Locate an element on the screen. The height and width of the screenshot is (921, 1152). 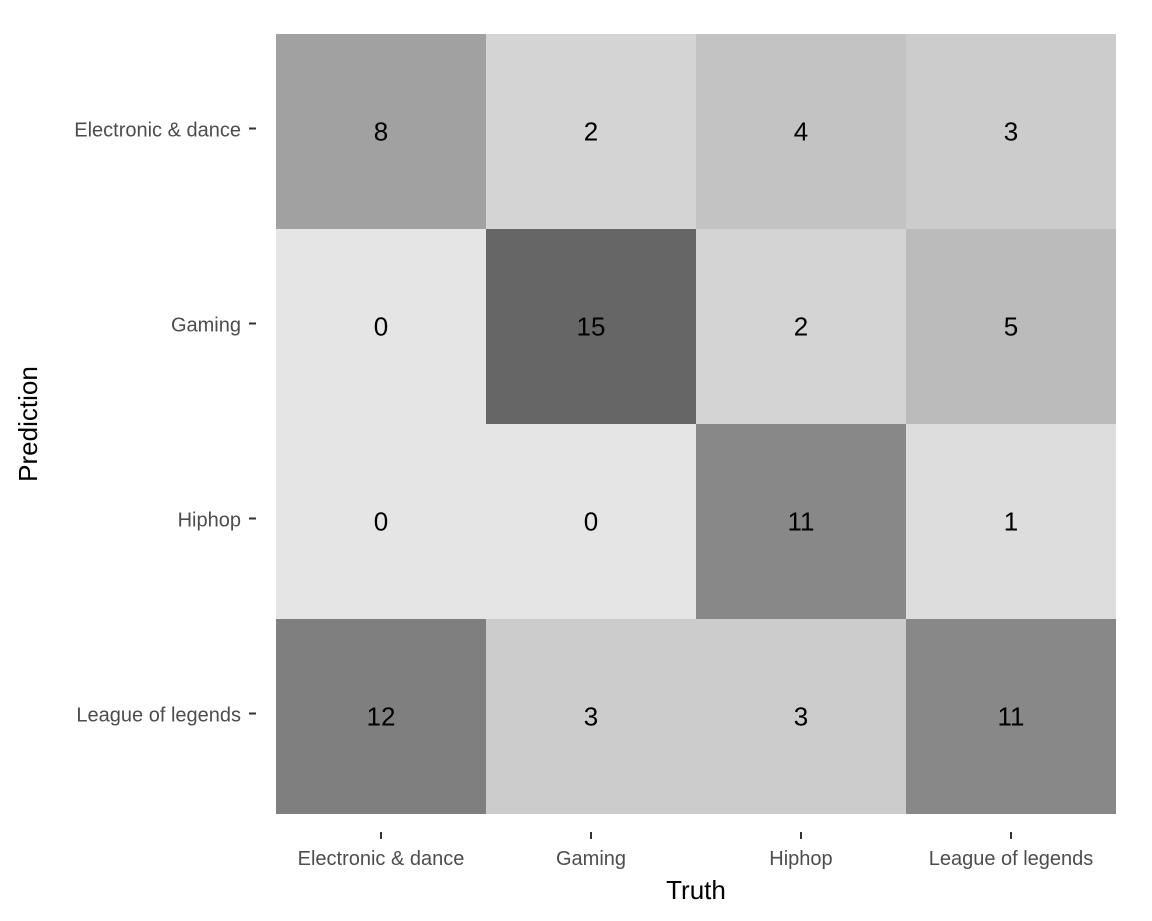
cell-value-label: 8 is located at coordinates (381, 132).